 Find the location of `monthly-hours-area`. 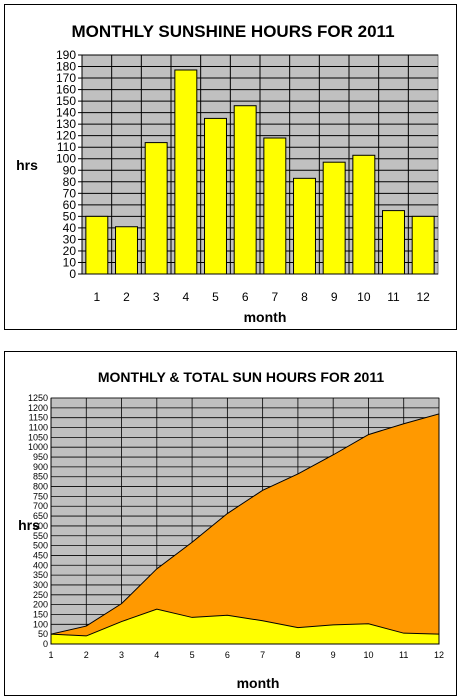

monthly-hours-area is located at coordinates (245, 626).